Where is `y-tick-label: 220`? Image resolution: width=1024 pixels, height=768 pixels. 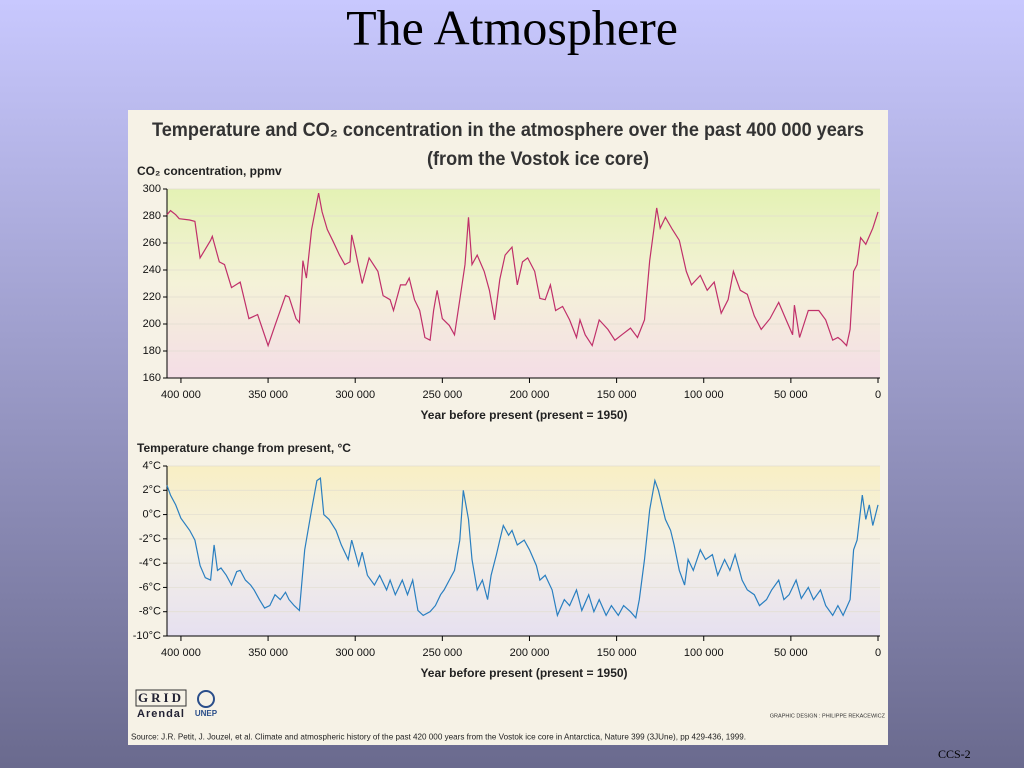
y-tick-label: 220 is located at coordinates (152, 297).